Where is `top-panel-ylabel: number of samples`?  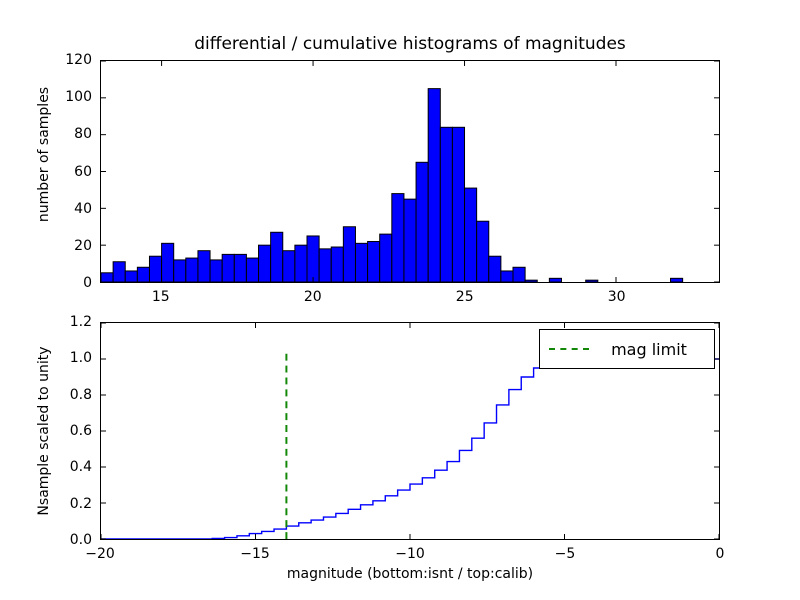 top-panel-ylabel: number of samples is located at coordinates (44, 154).